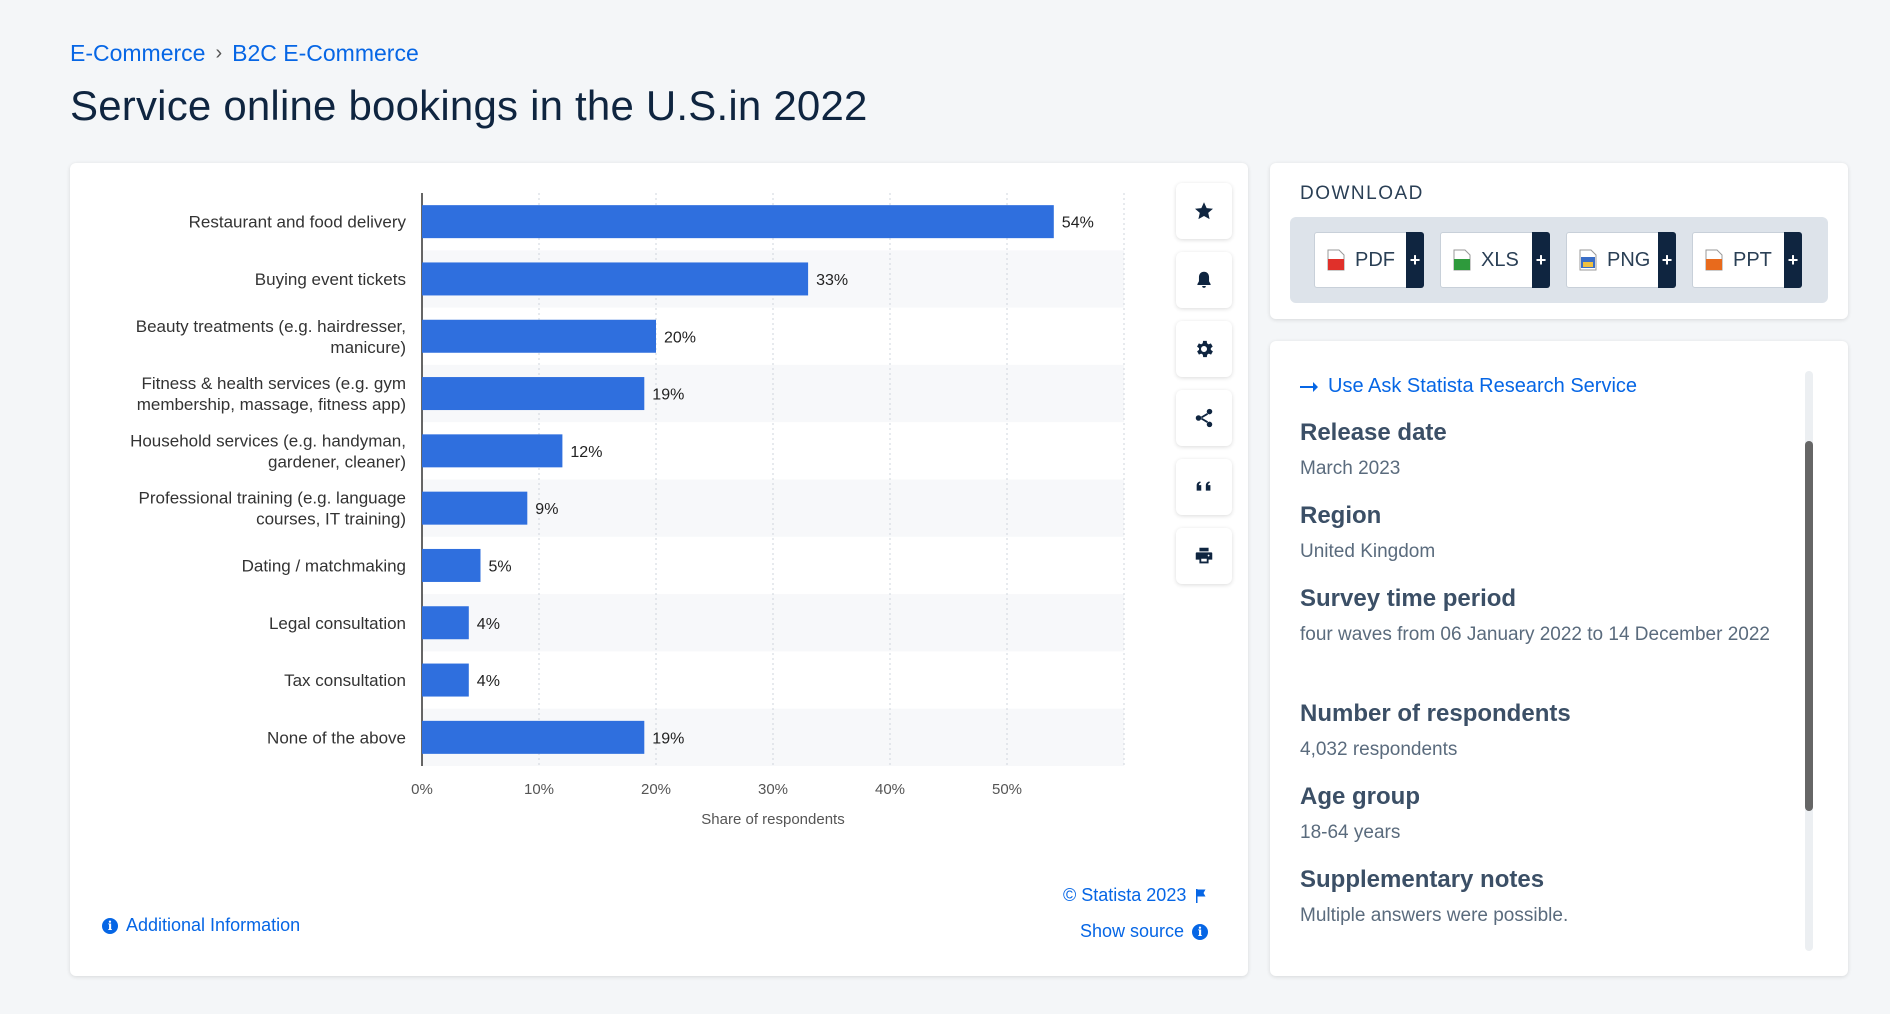  Describe the element at coordinates (1483, 386) in the screenshot. I see `ask-statista-text: Use Ask Statista Research Service` at that location.